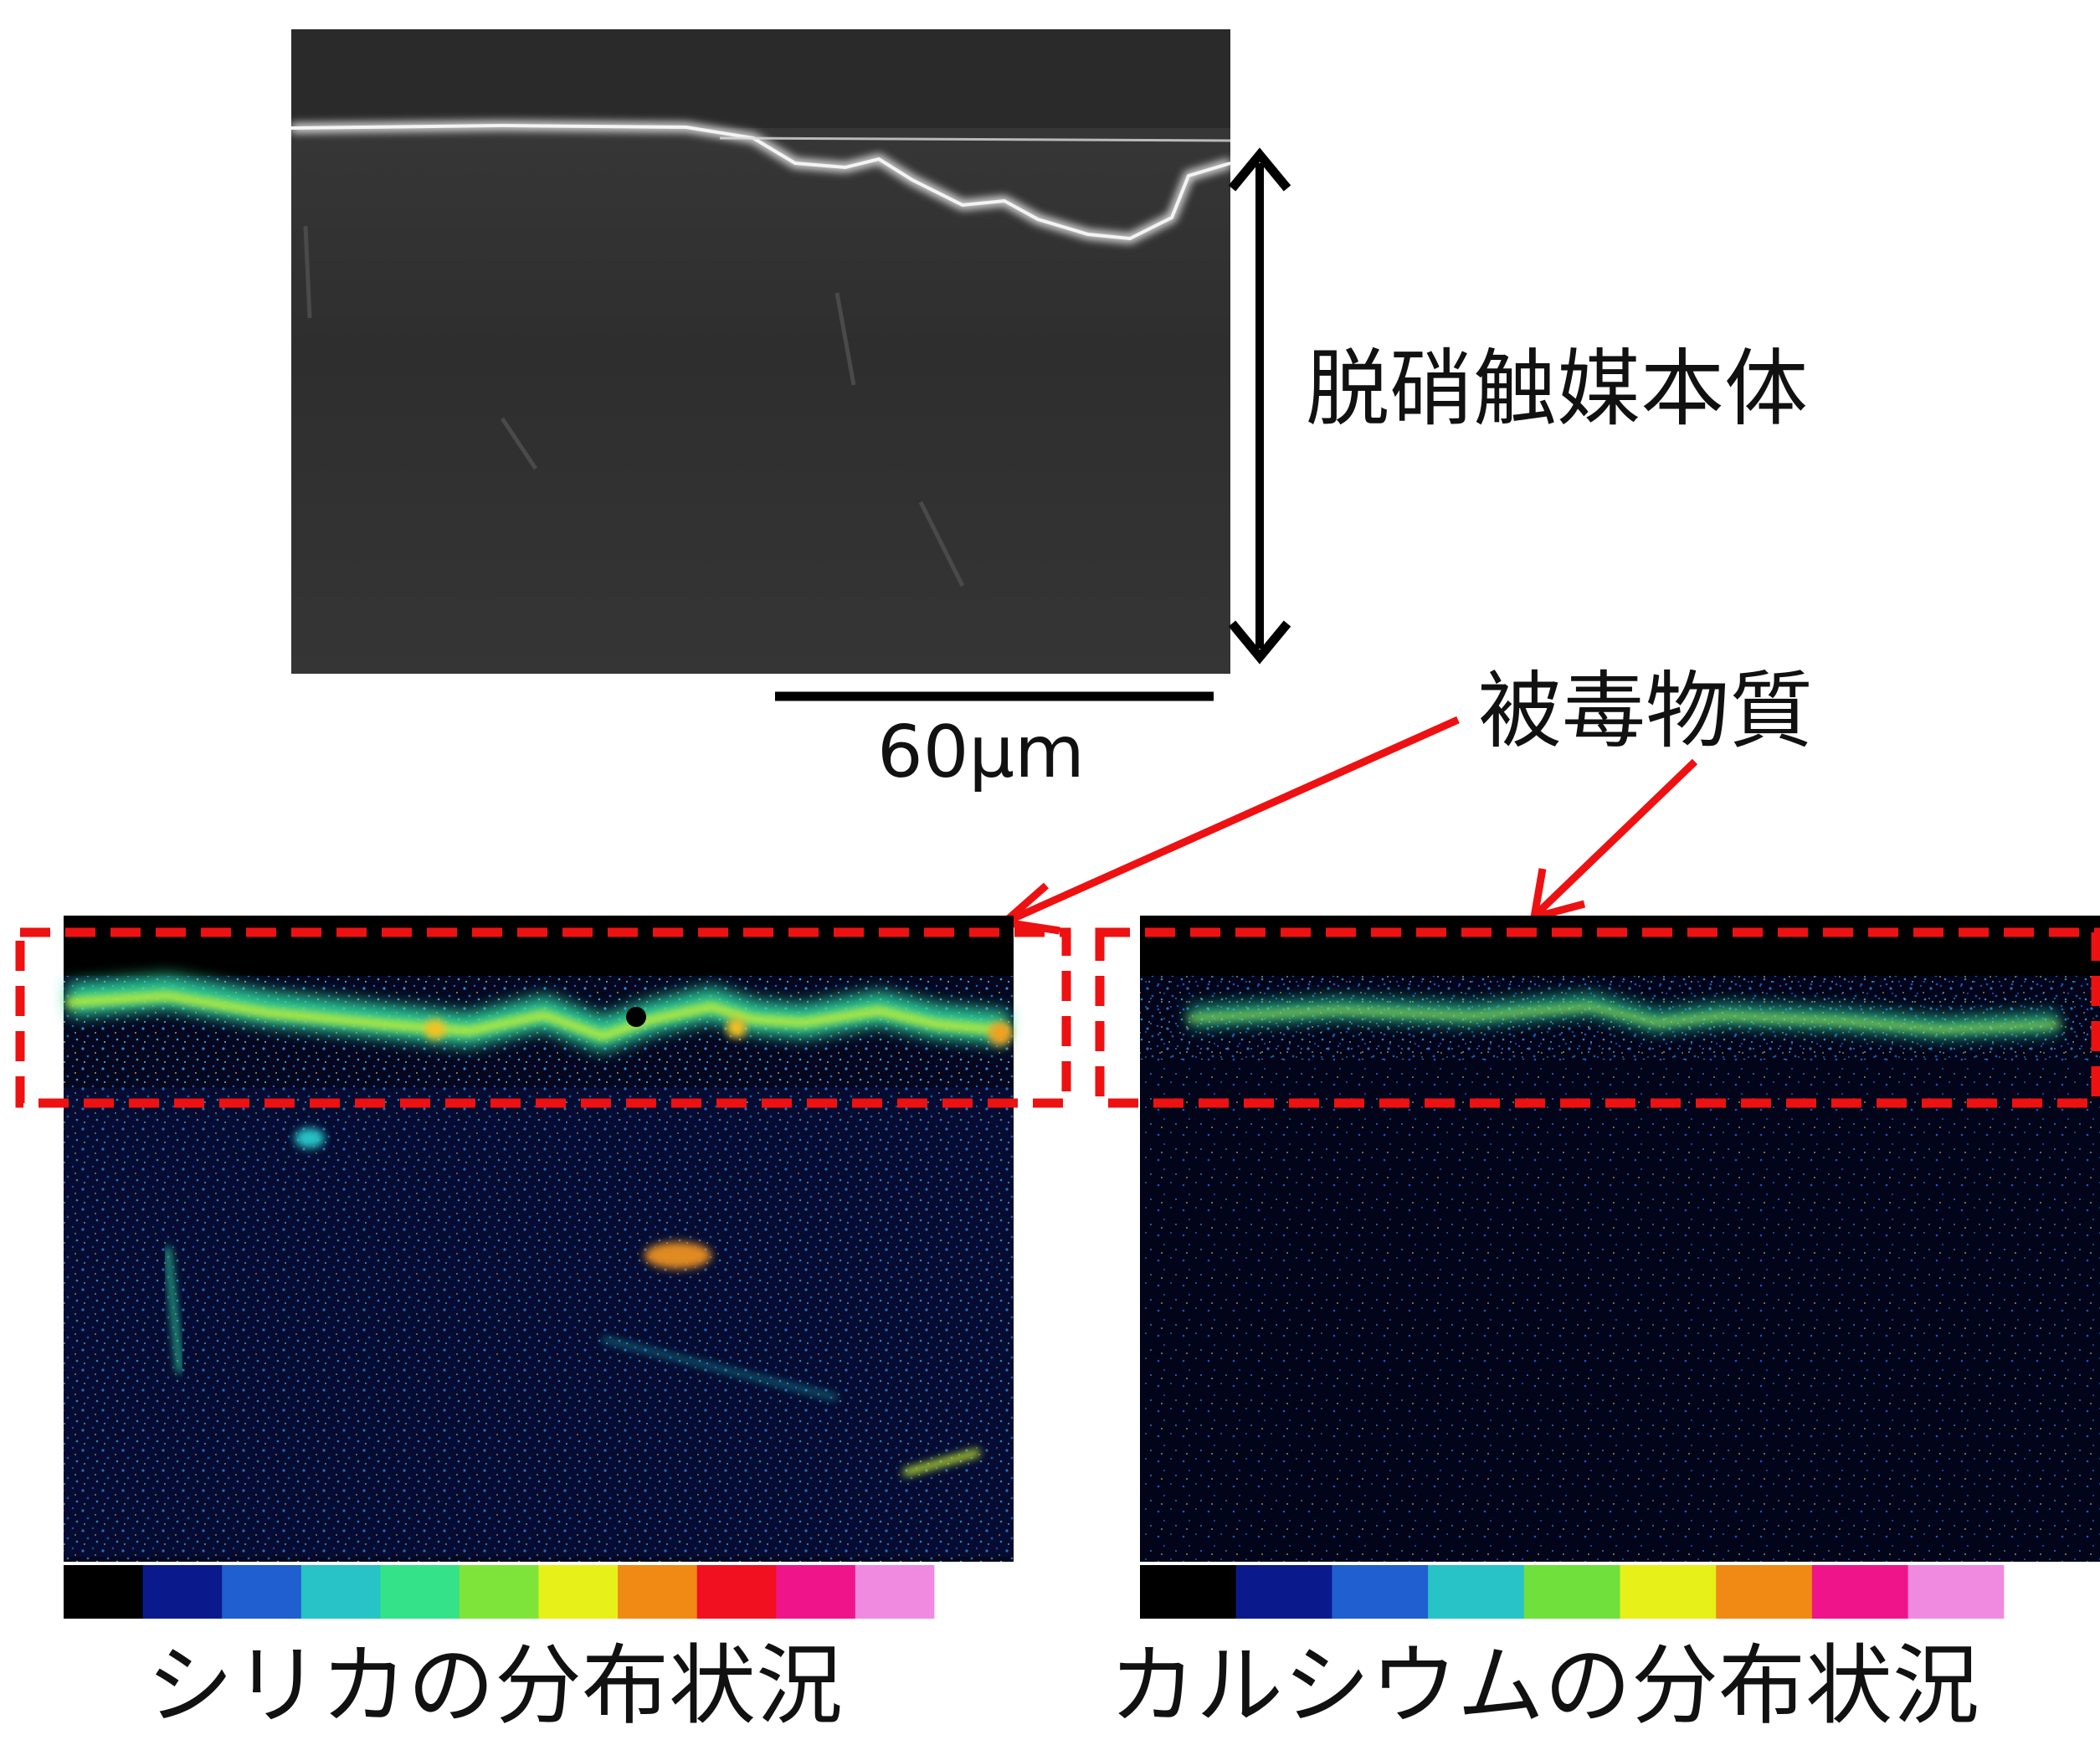 This screenshot has width=2100, height=1740. I want to click on poisoning-substance-label: 被毒物質, so click(1645, 711).